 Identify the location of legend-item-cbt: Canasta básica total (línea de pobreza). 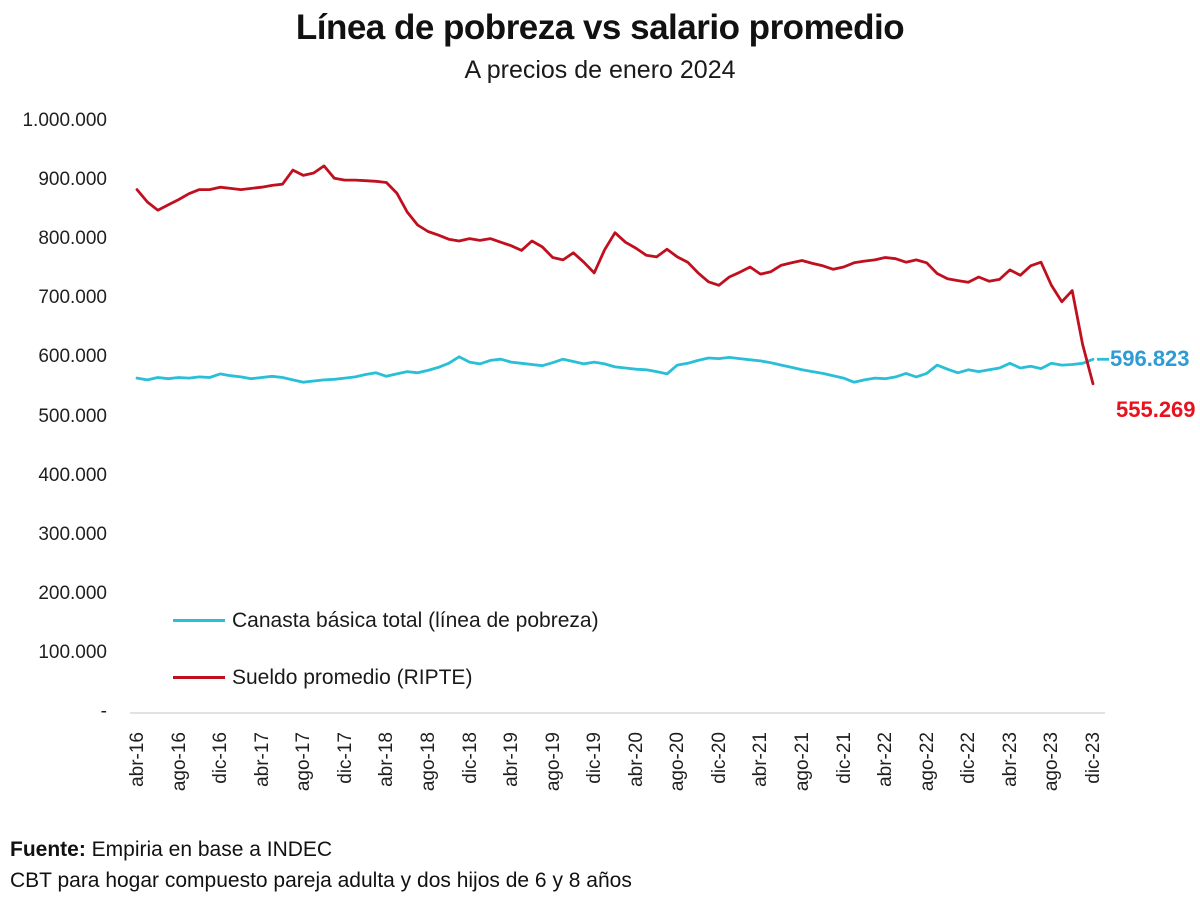
(386, 620).